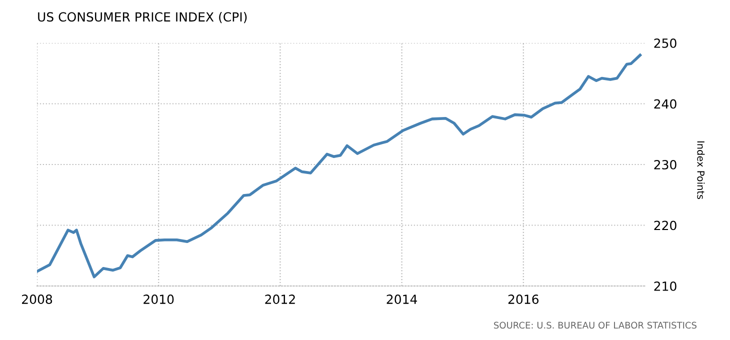  What do you see at coordinates (523, 299) in the screenshot?
I see `x-tick-label: 2016` at bounding box center [523, 299].